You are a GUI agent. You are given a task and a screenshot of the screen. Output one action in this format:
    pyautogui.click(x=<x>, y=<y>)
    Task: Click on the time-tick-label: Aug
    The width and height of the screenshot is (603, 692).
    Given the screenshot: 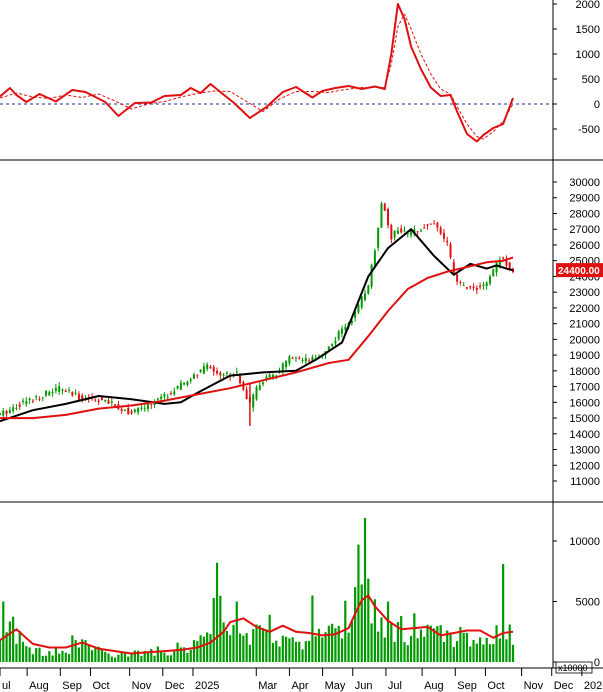 What is the action you would take?
    pyautogui.click(x=434, y=686)
    